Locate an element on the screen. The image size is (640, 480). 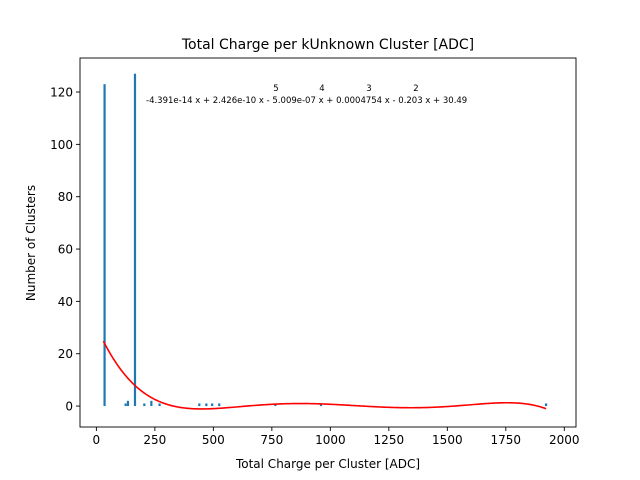
fit-curve is located at coordinates (324, 375).